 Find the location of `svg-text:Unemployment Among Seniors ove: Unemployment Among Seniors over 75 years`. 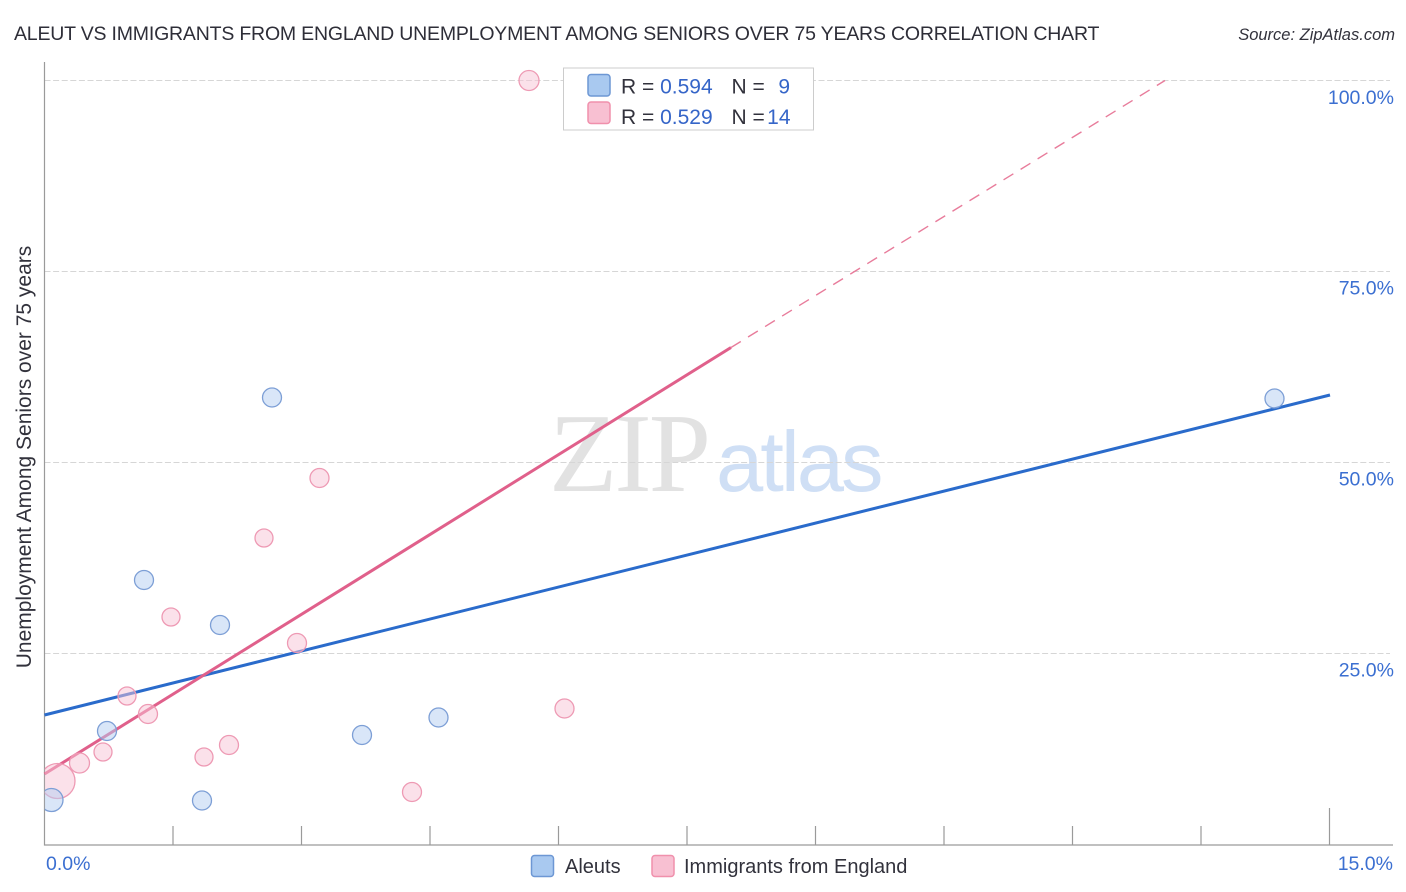

svg-text:Unemployment Among Seniors ove: Unemployment Among Seniors over 75 years is located at coordinates (24, 457).